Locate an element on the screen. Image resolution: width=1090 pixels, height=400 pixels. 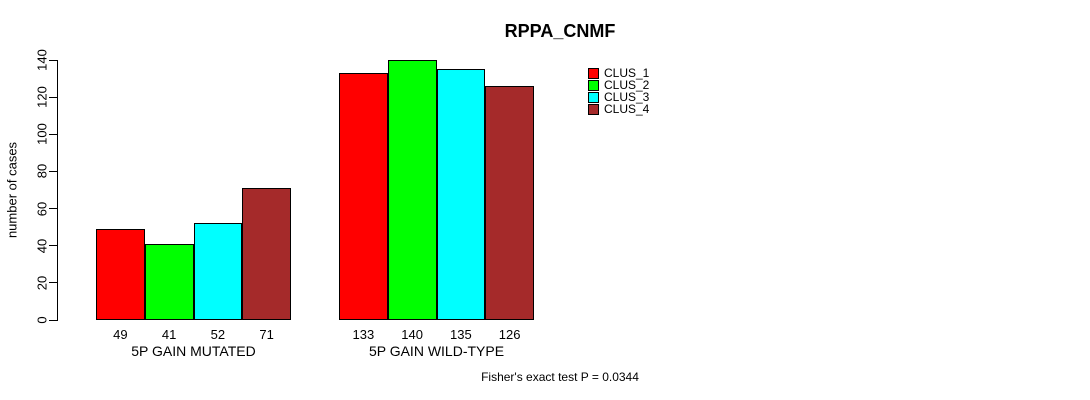
bar-clus_4-group1 is located at coordinates (266, 254).